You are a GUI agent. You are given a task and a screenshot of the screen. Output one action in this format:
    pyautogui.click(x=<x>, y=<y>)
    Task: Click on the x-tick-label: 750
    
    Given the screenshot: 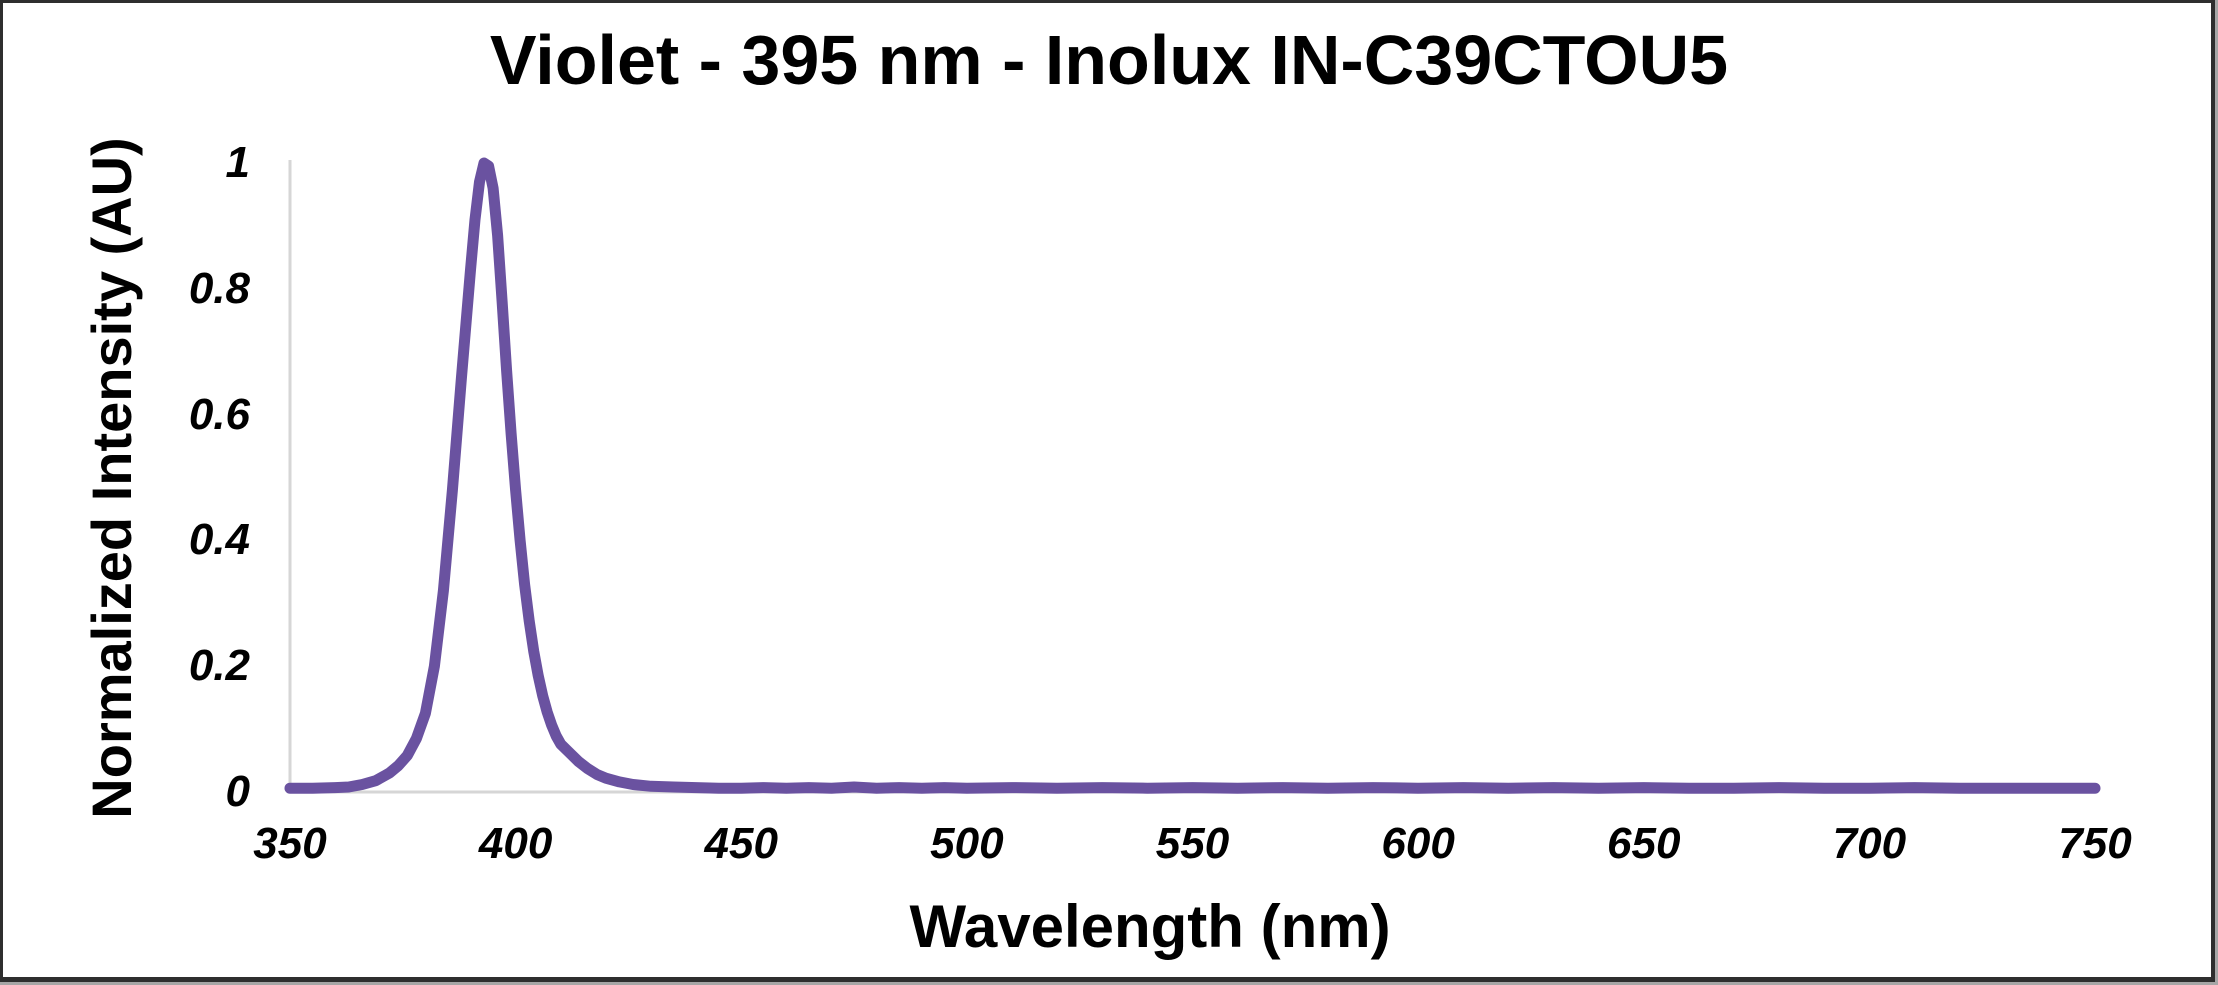 What is the action you would take?
    pyautogui.click(x=2095, y=843)
    